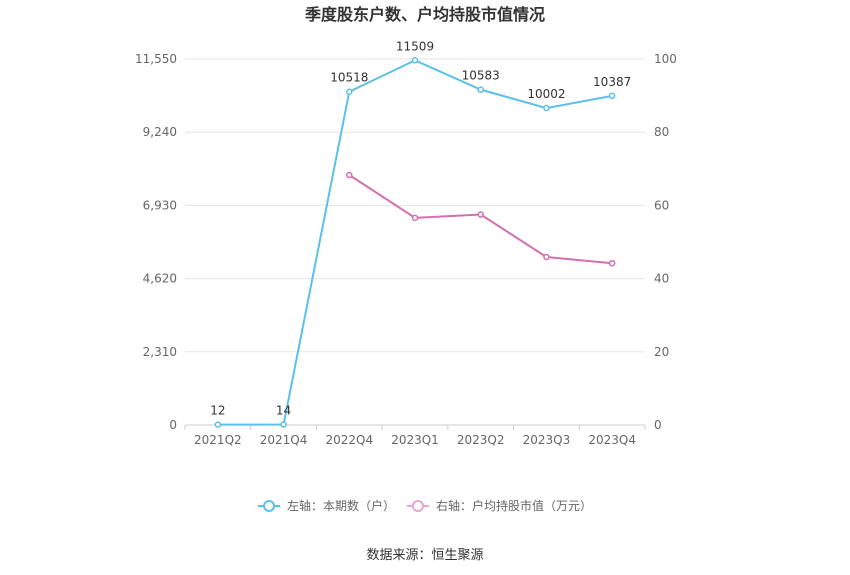  I want to click on x-tick-label: 2023Q4, so click(612, 440).